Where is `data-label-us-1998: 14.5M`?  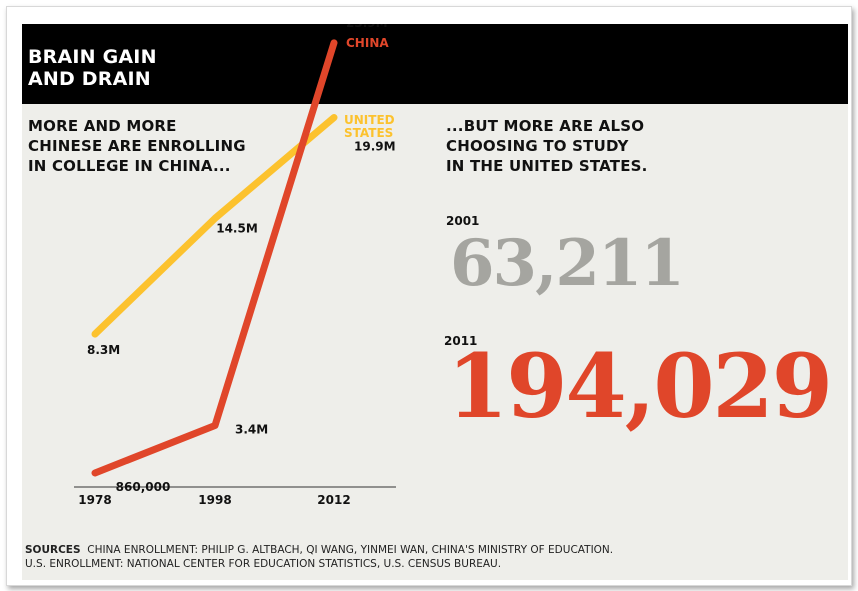
data-label-us-1998: 14.5M is located at coordinates (237, 228).